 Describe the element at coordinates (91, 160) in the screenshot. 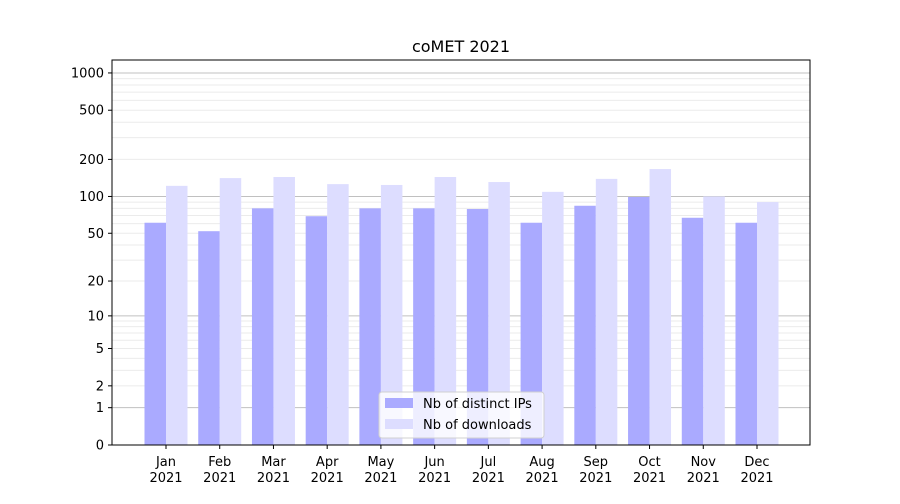

I see `y-tick-label: 200` at that location.